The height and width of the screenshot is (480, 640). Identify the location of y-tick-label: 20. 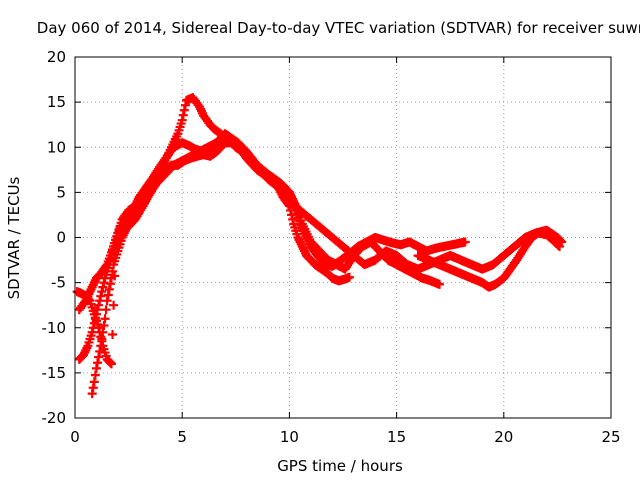
(56, 57).